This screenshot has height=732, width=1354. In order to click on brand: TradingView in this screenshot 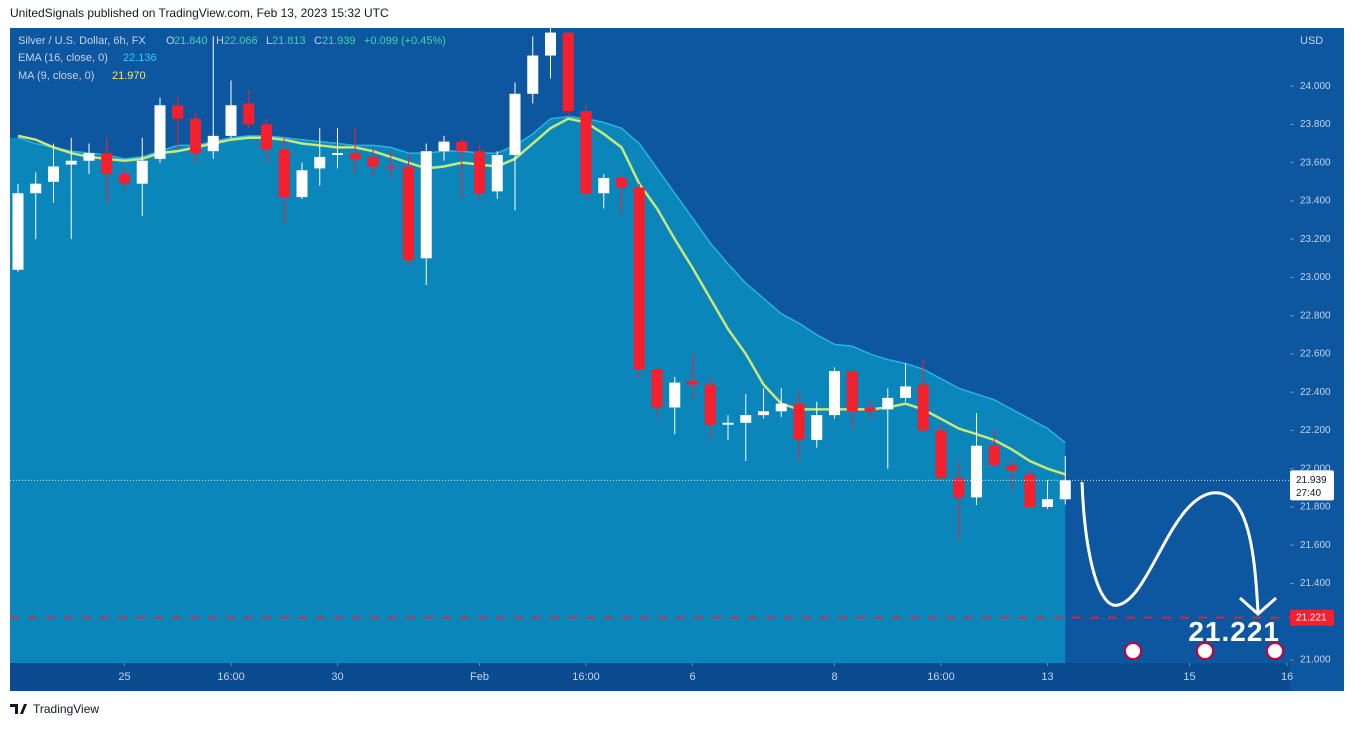, I will do `click(54, 709)`.